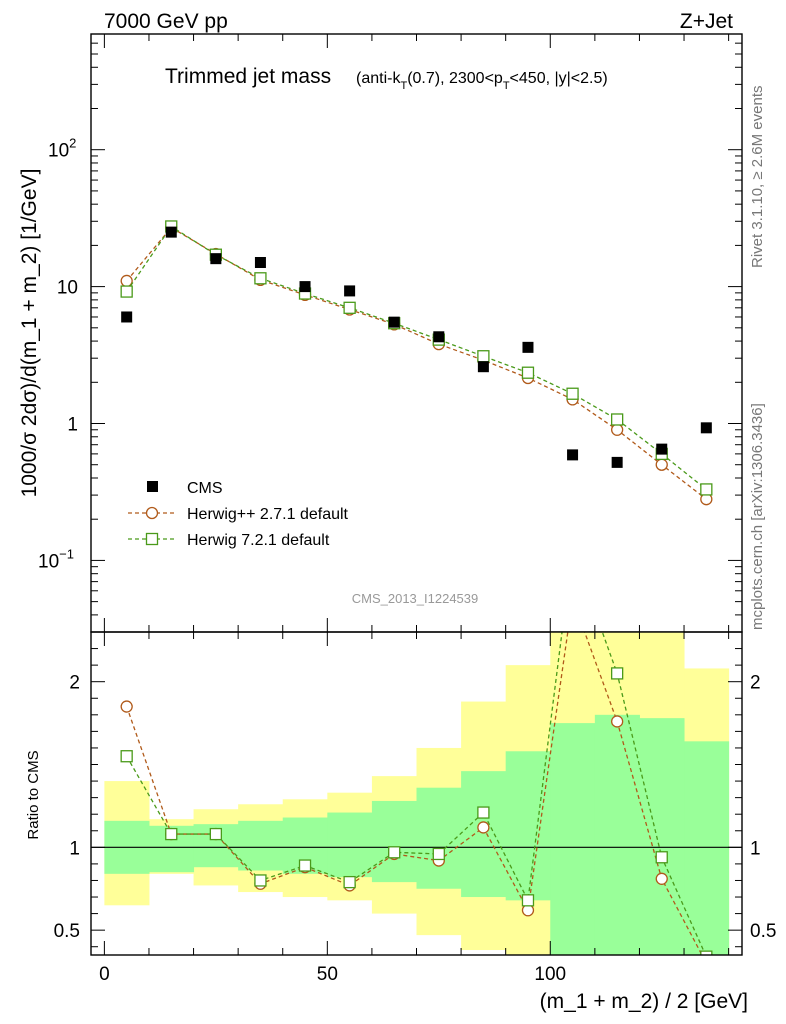  What do you see at coordinates (757, 516) in the screenshot?
I see `mcplots-source-label: mcplots.cern.ch [arXiv:1306.3436]` at bounding box center [757, 516].